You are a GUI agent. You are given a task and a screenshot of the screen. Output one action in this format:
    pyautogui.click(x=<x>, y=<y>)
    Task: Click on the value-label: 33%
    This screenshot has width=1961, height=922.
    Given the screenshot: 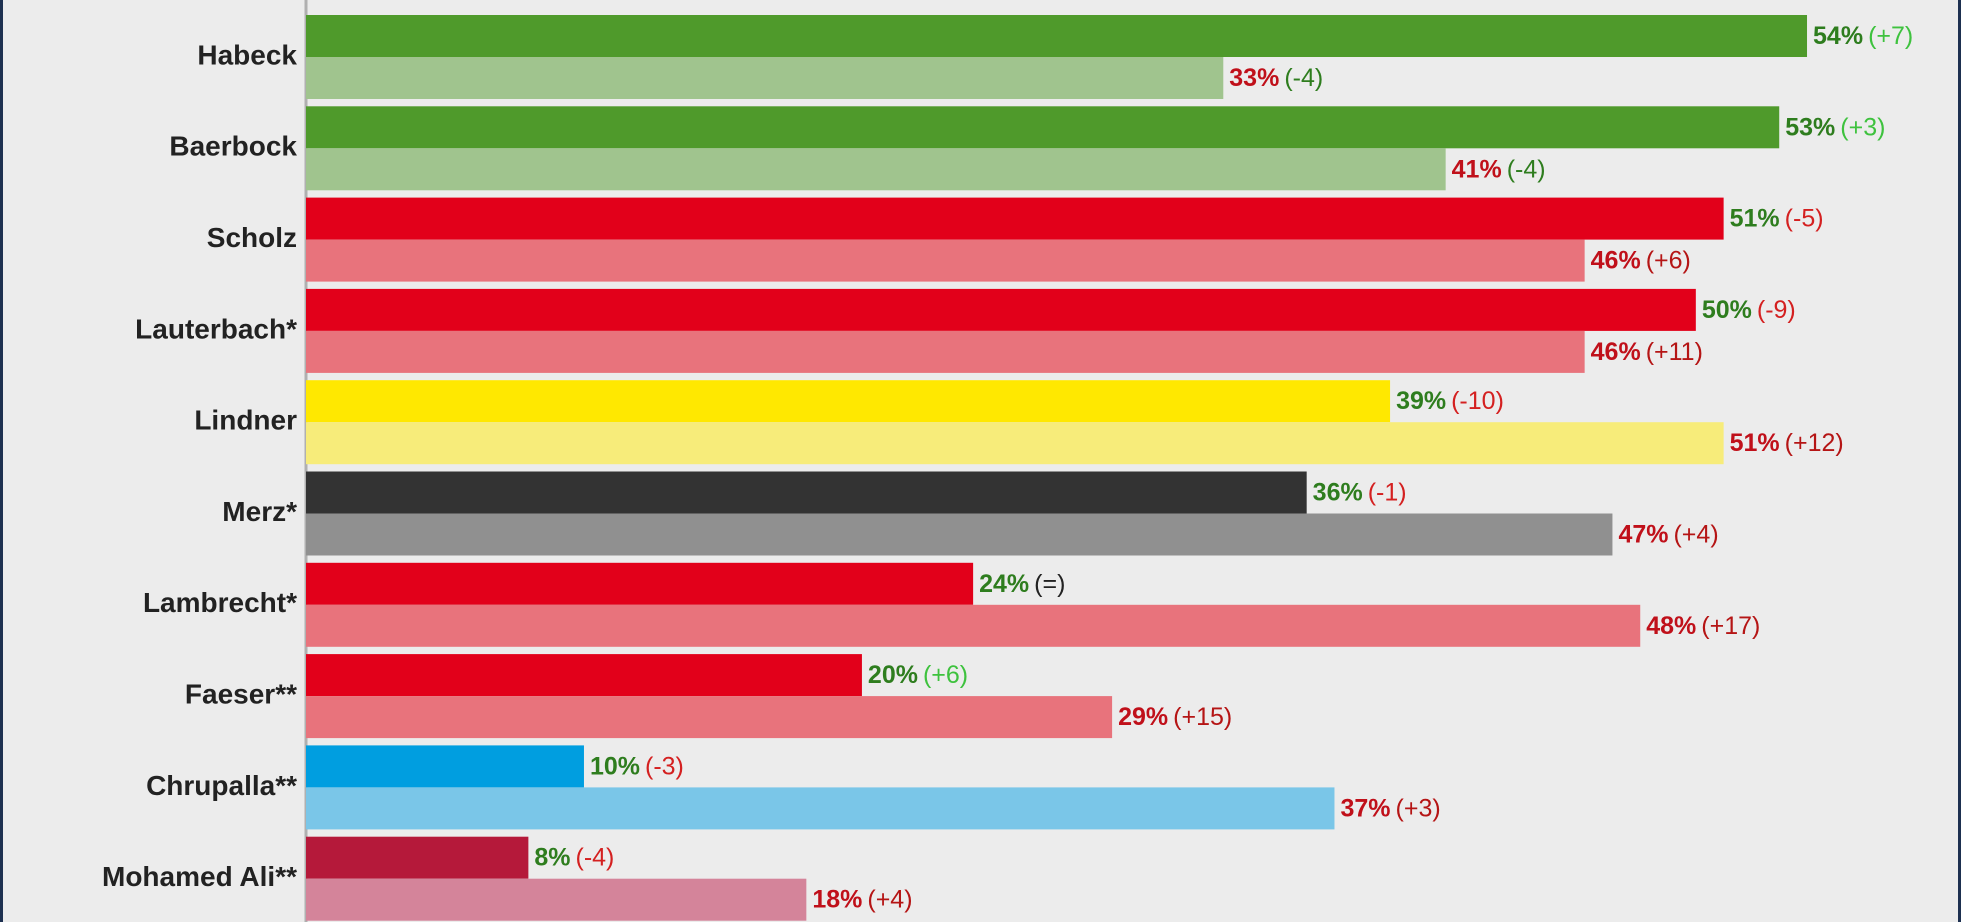 What is the action you would take?
    pyautogui.click(x=1254, y=78)
    